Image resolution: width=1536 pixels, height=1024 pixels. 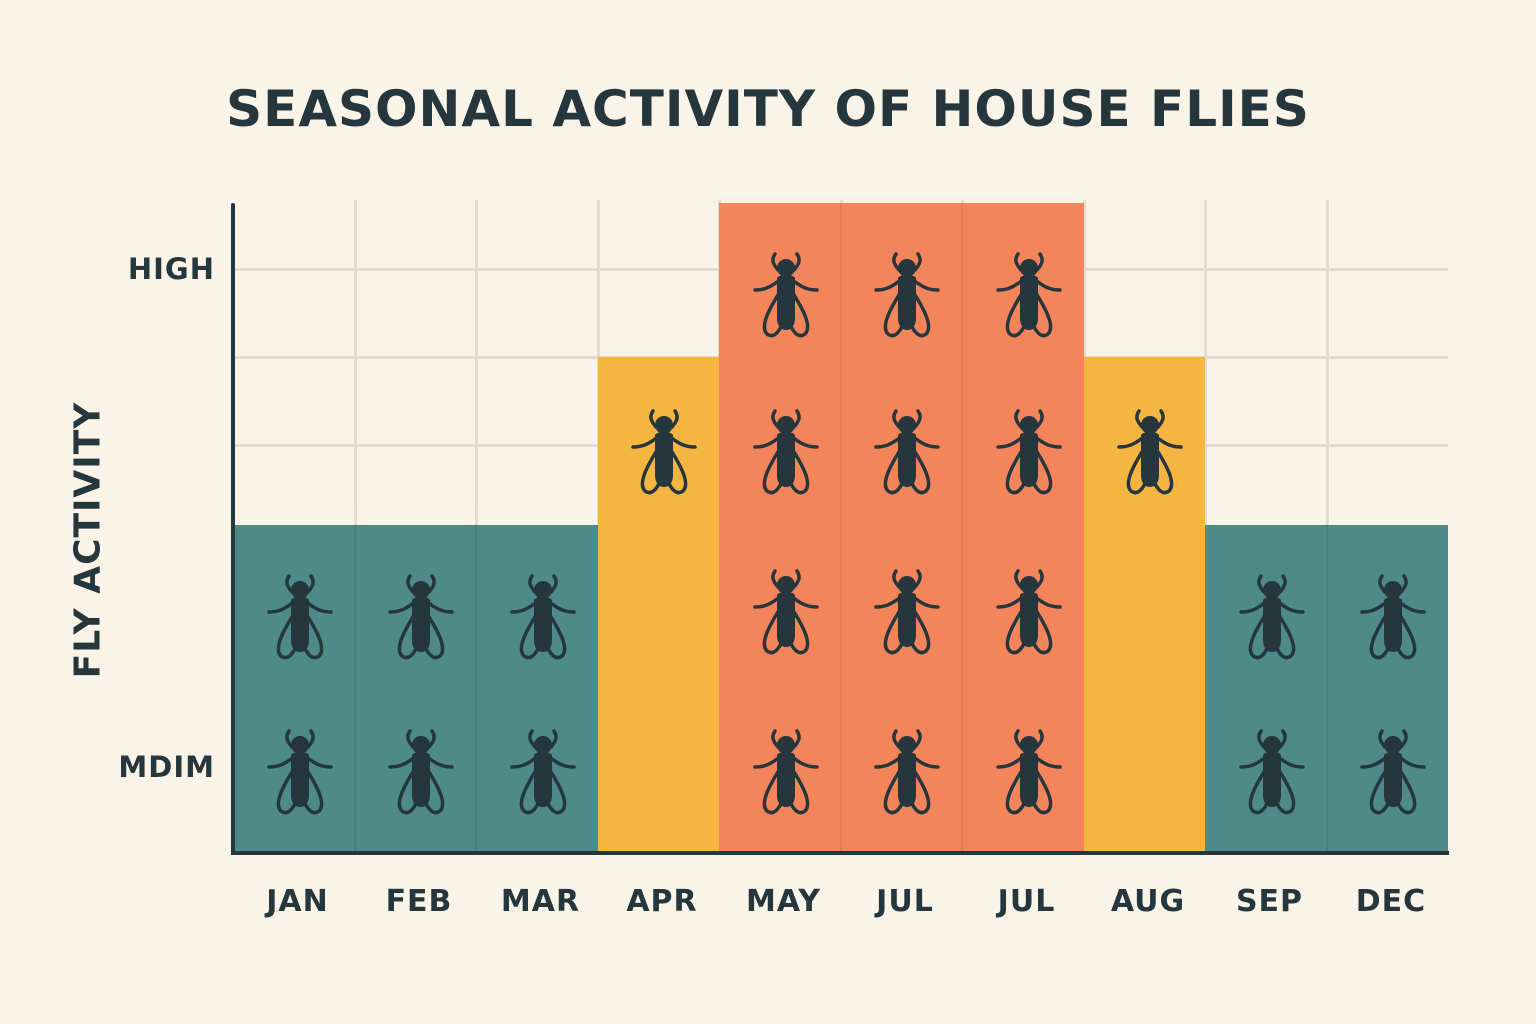 I want to click on x-axis-line, so click(x=840, y=853).